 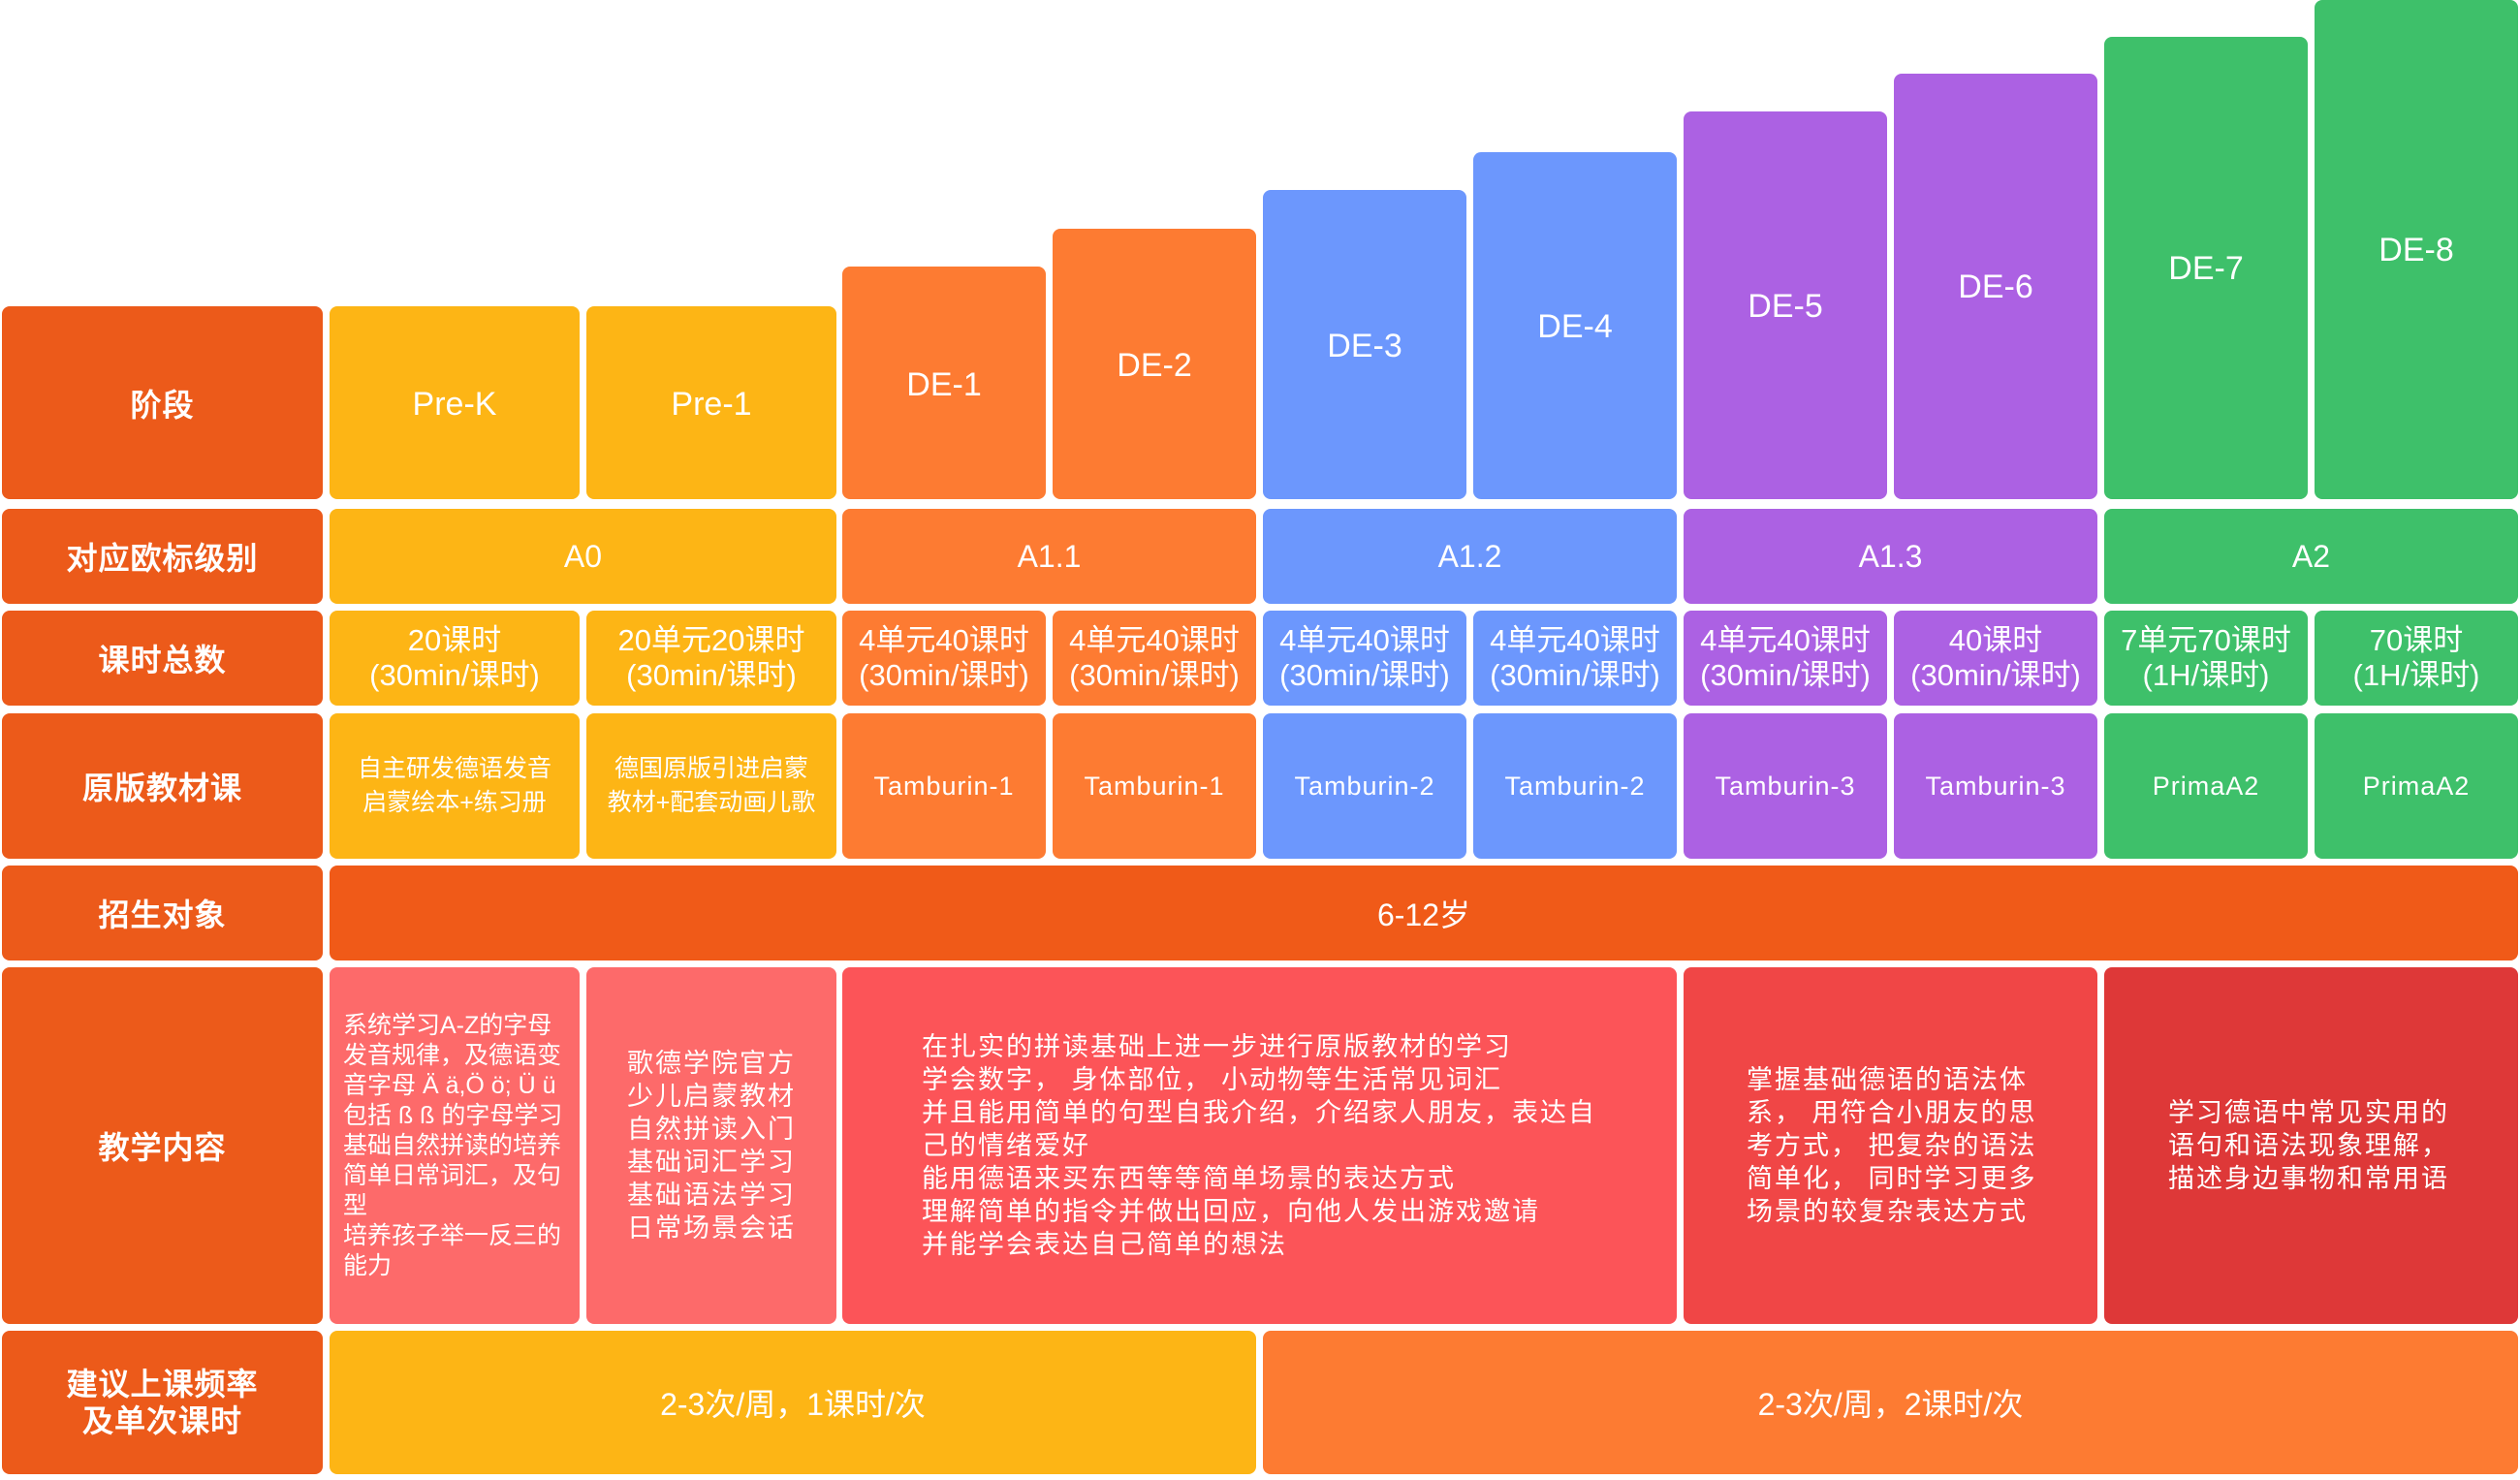 I want to click on stage-block-pre-1: Pre-1, so click(x=711, y=402).